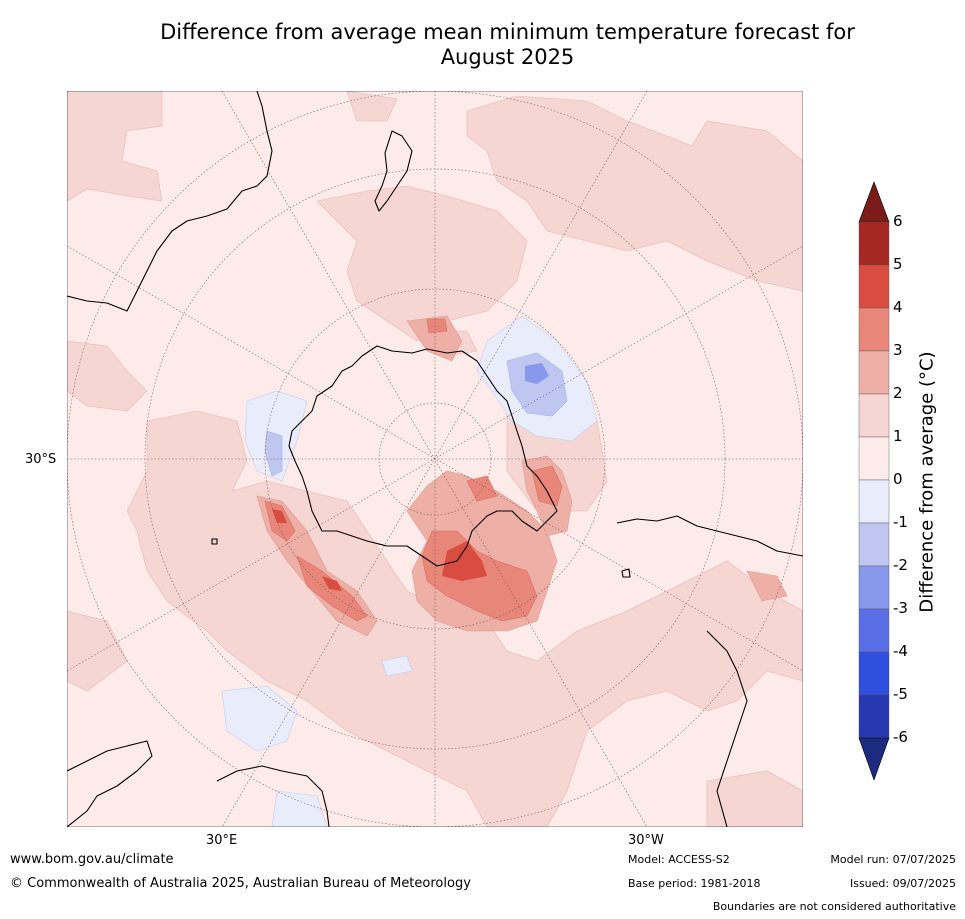  What do you see at coordinates (507, 57) in the screenshot?
I see `title-line-2: August 2025` at bounding box center [507, 57].